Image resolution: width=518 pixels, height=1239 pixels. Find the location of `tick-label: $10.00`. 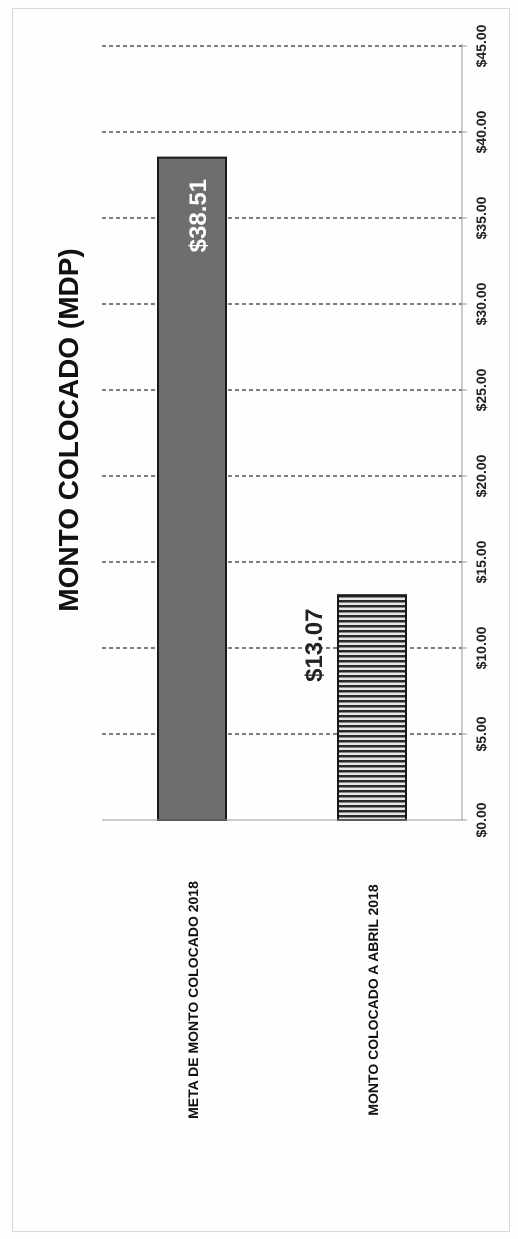

tick-label: $10.00 is located at coordinates (481, 647).